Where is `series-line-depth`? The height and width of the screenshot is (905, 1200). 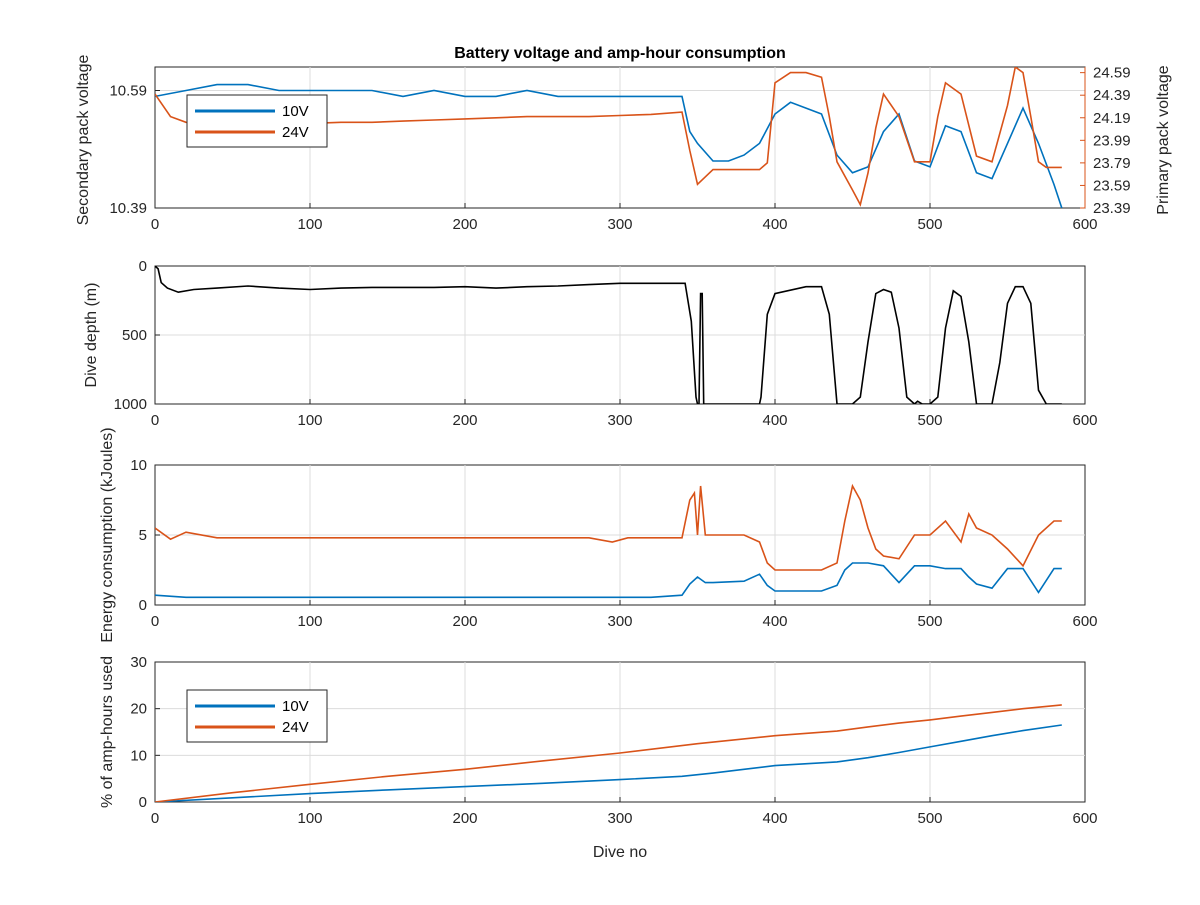 series-line-depth is located at coordinates (608, 335).